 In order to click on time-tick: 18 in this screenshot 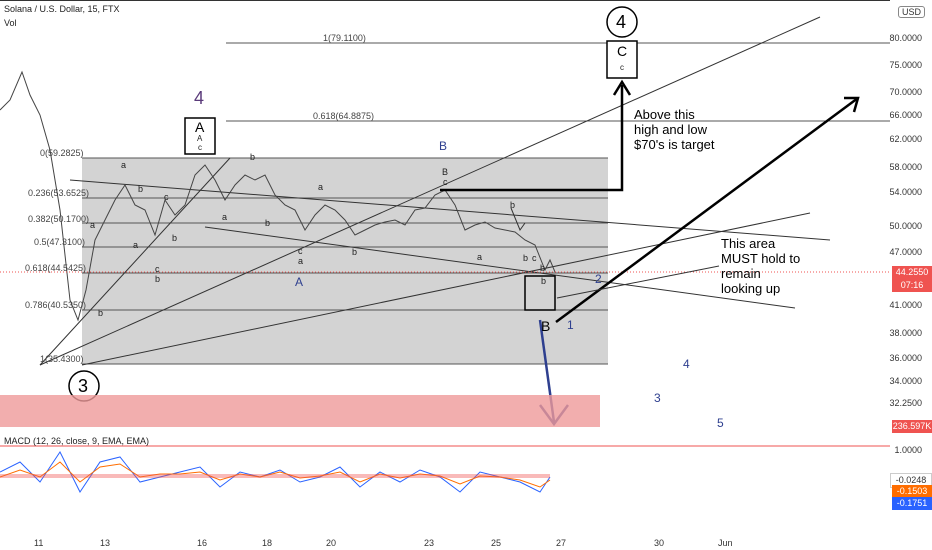, I will do `click(267, 543)`.